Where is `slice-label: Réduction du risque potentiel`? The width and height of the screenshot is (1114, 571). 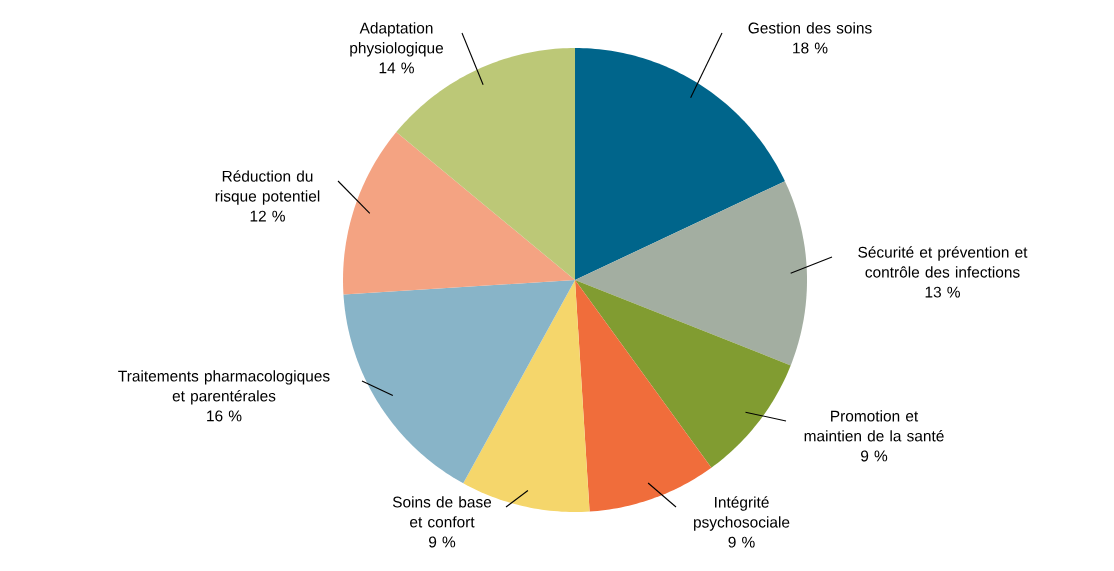
slice-label: Réduction du risque potentiel is located at coordinates (267, 187).